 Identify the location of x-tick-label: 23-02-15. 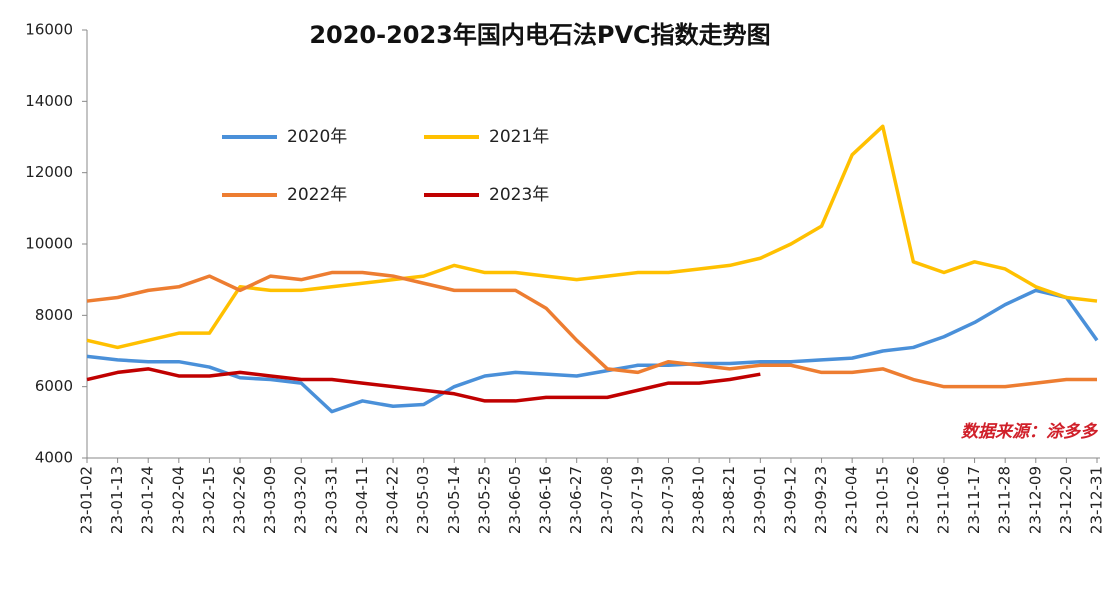
(209, 500).